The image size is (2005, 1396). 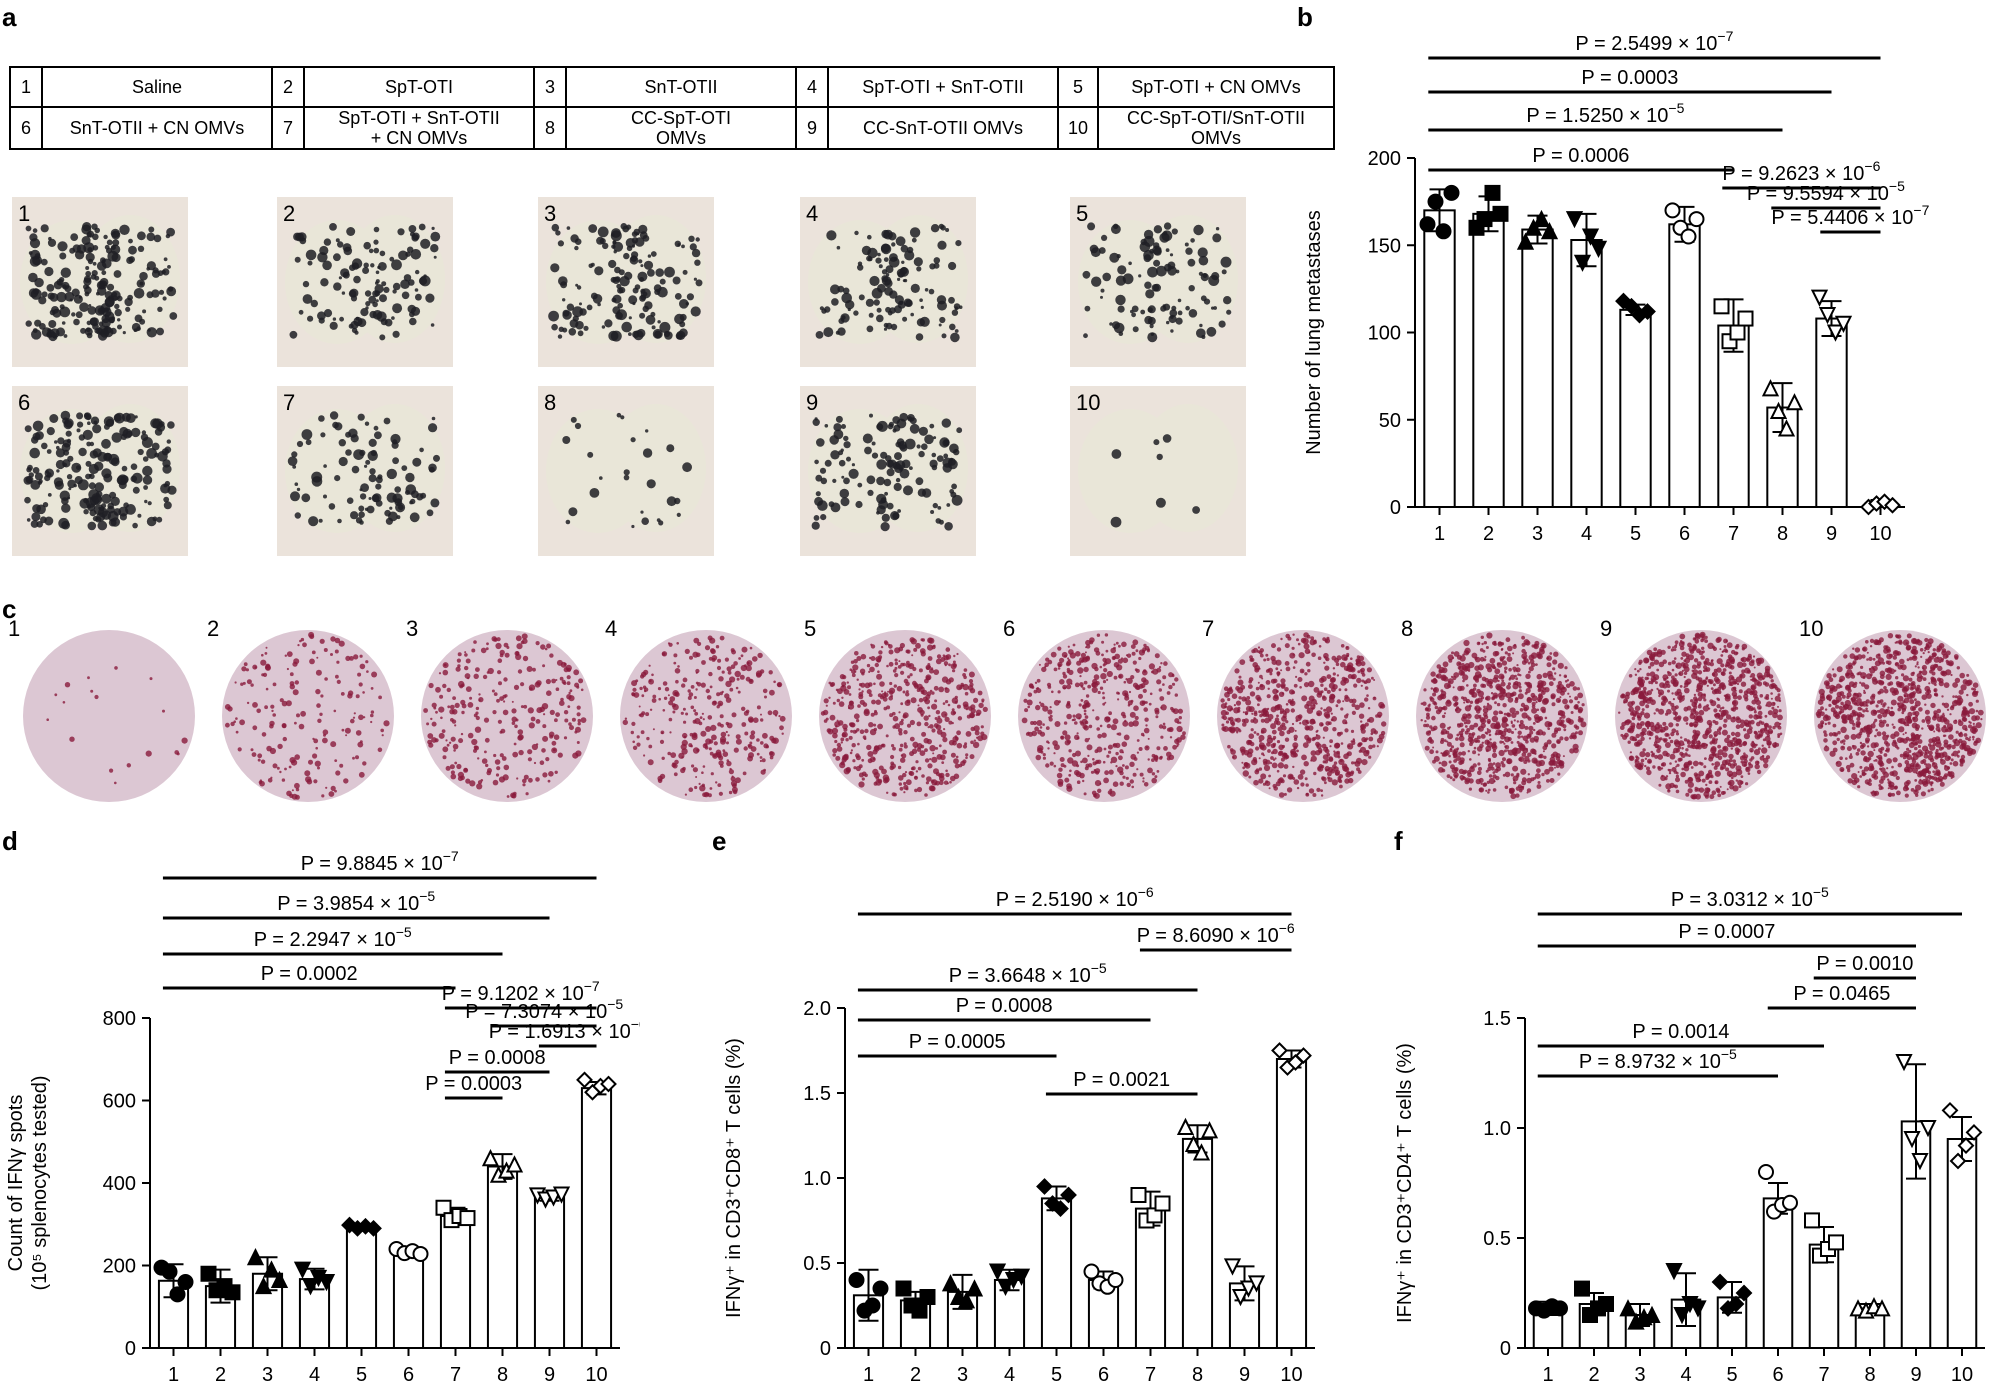 What do you see at coordinates (626, 282) in the screenshot?
I see `lung-photo: 3` at bounding box center [626, 282].